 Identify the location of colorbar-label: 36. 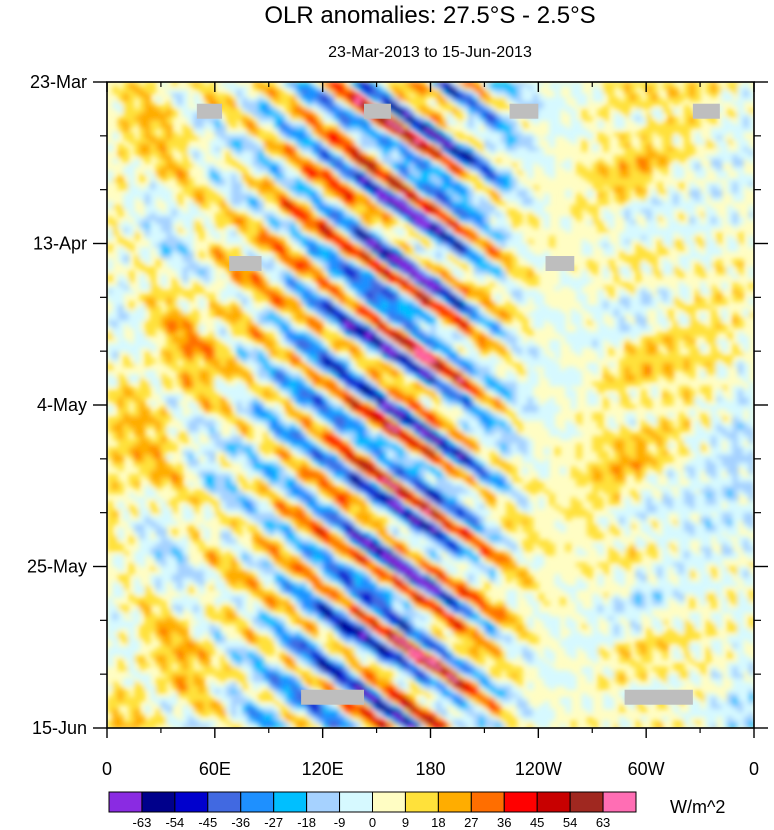
(504, 822).